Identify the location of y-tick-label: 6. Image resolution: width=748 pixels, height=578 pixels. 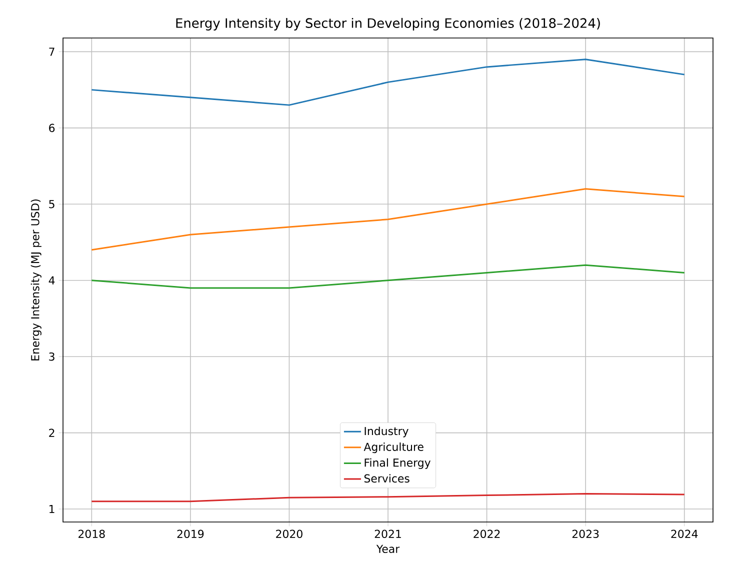
(52, 128).